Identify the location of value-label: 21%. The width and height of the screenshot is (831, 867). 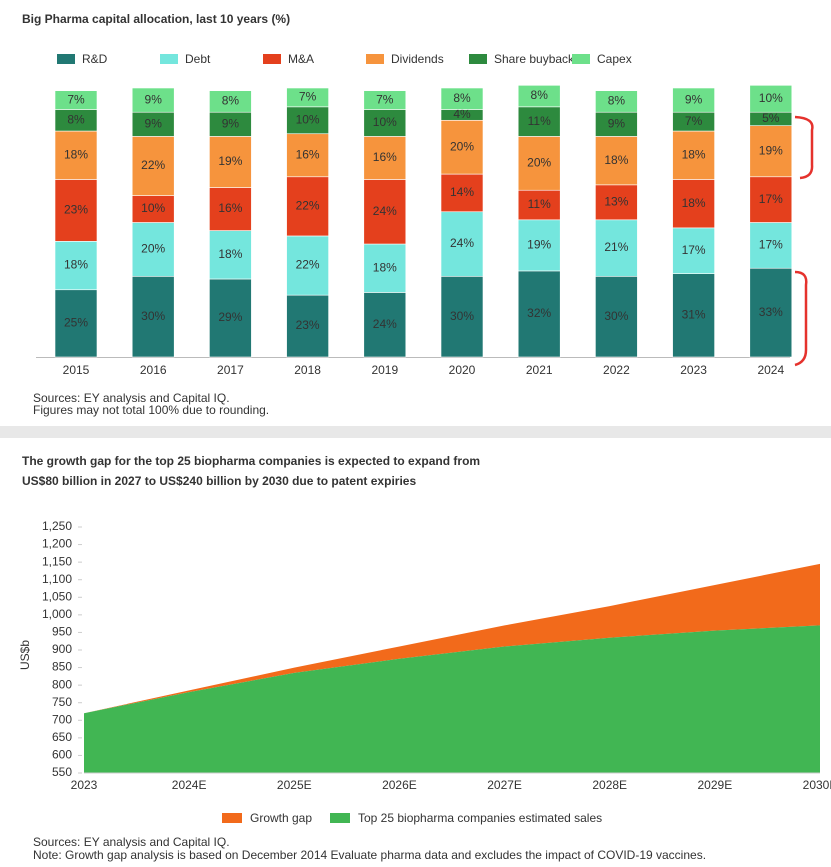
(616, 247).